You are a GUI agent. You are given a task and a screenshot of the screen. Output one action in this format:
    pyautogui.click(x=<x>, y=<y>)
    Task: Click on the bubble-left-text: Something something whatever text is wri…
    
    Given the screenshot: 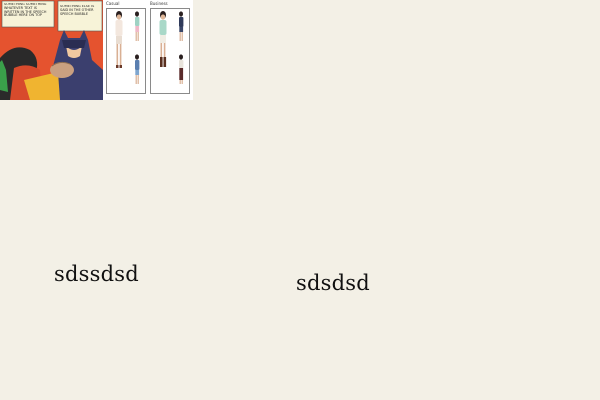 What is the action you would take?
    pyautogui.click(x=25, y=10)
    